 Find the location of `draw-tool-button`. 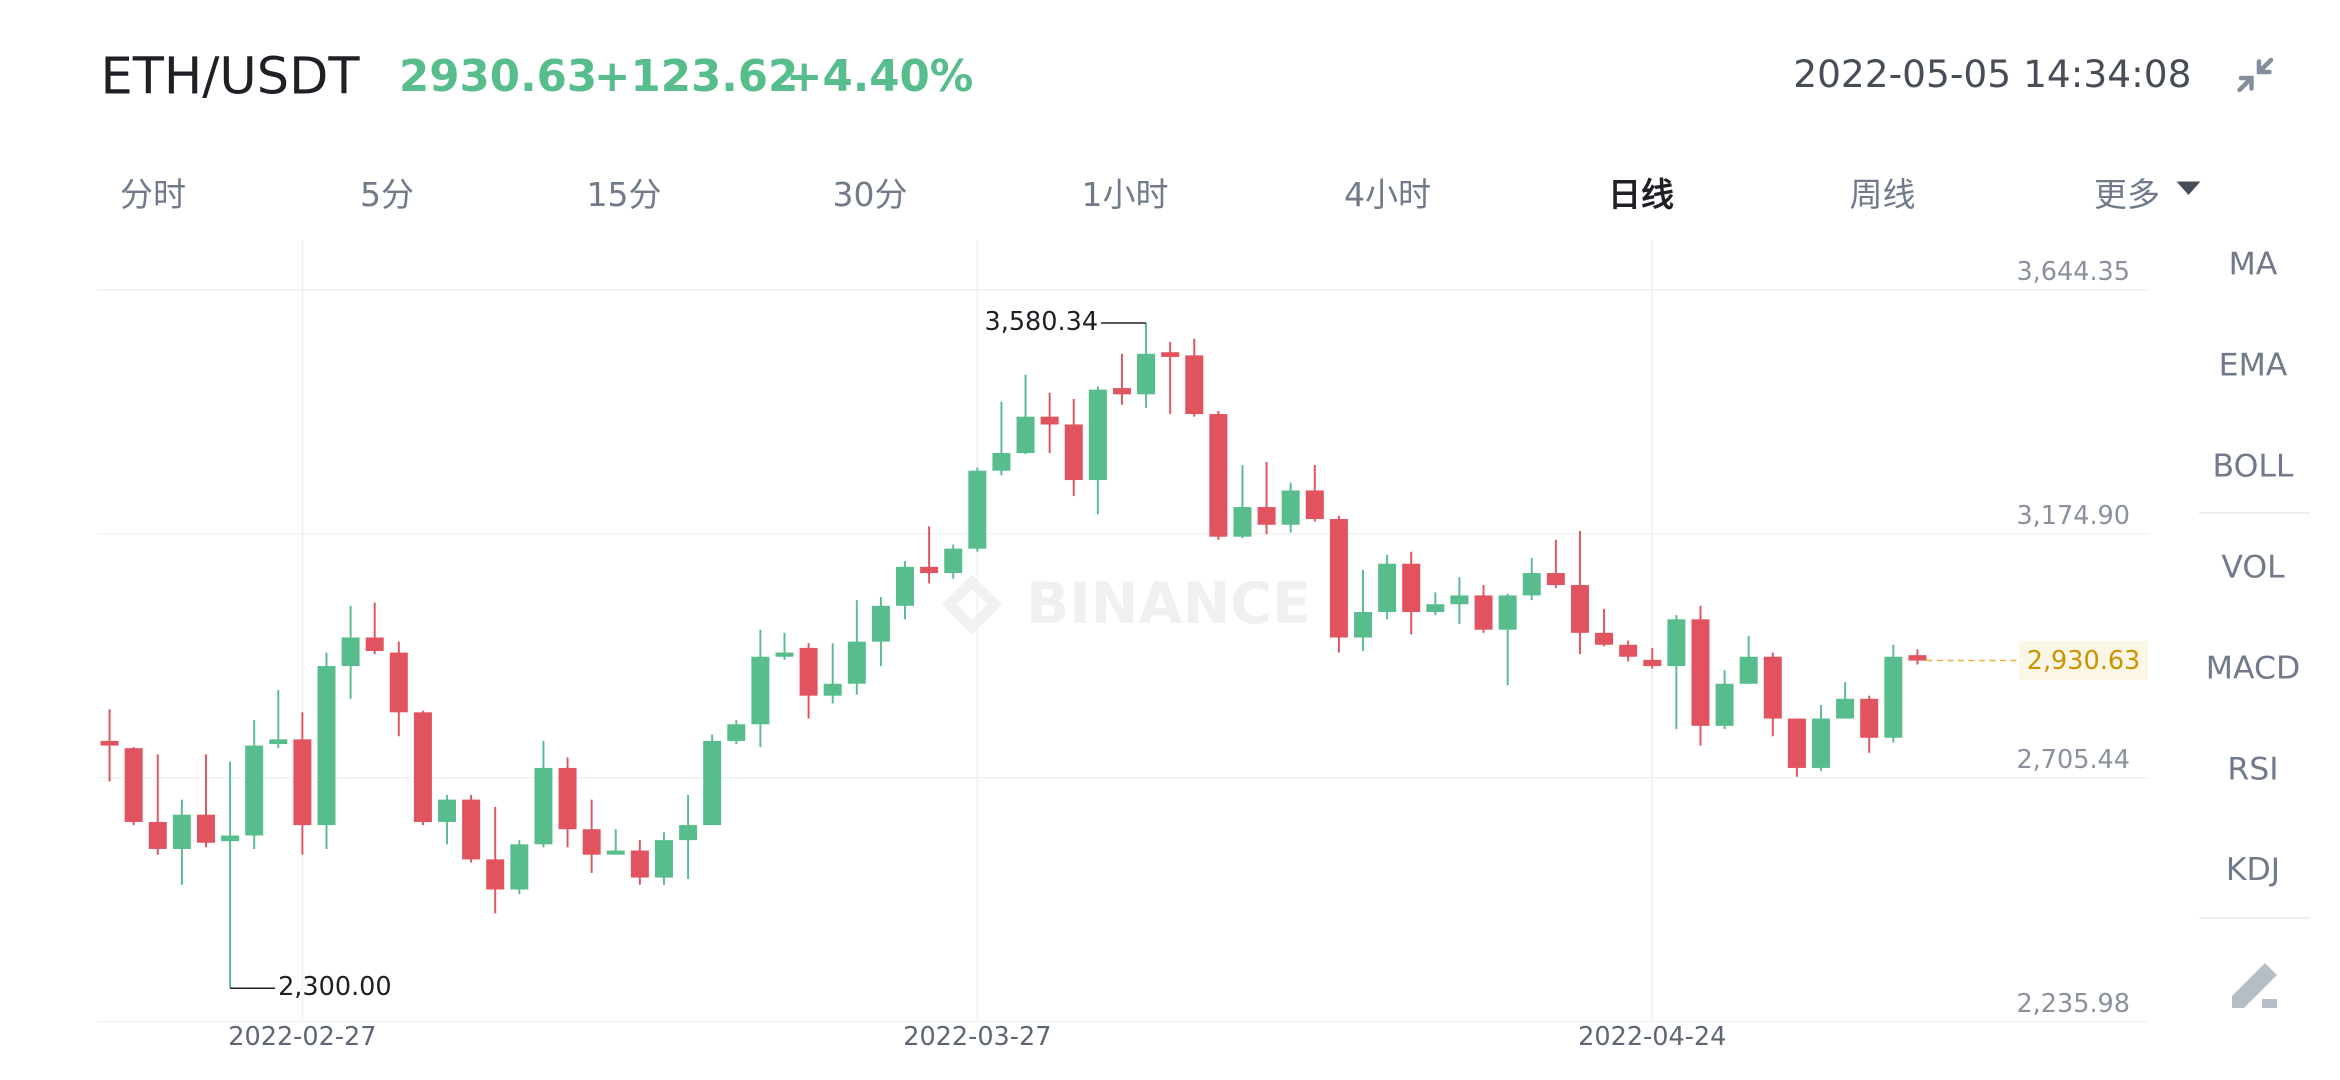

draw-tool-button is located at coordinates (2254, 985).